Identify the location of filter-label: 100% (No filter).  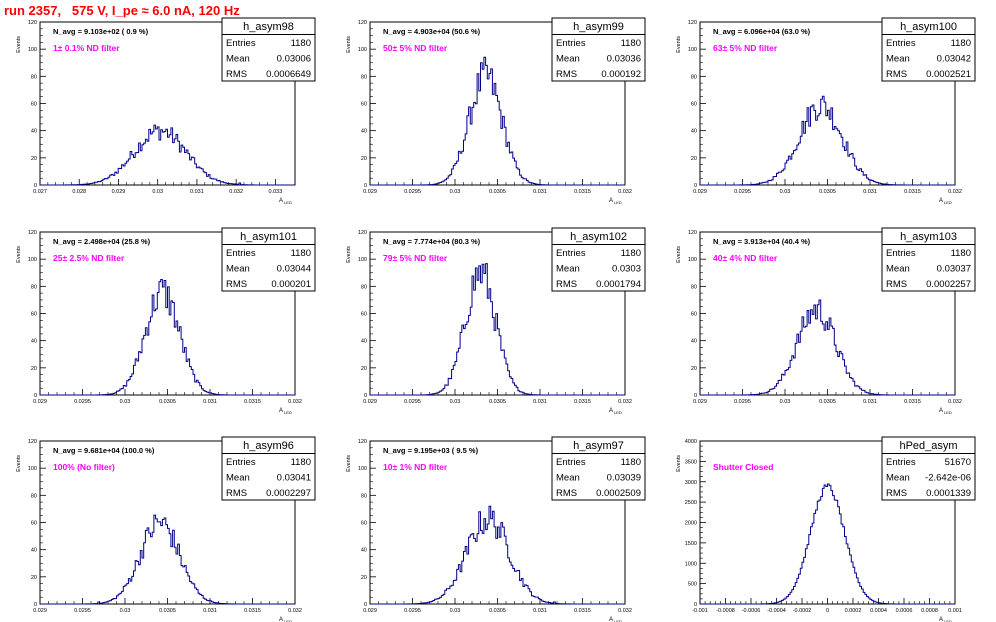
(84, 467).